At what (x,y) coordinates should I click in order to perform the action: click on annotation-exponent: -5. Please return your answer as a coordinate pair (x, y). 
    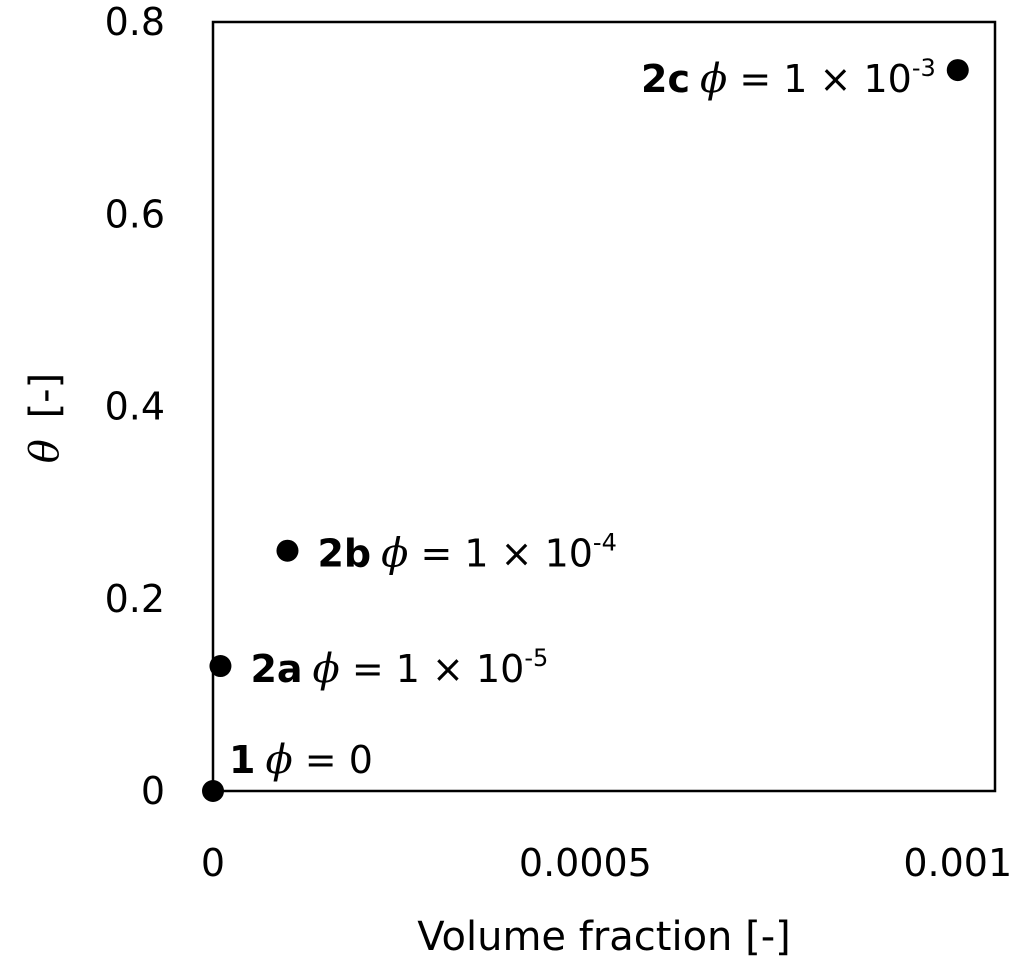
    Looking at the image, I should click on (536, 658).